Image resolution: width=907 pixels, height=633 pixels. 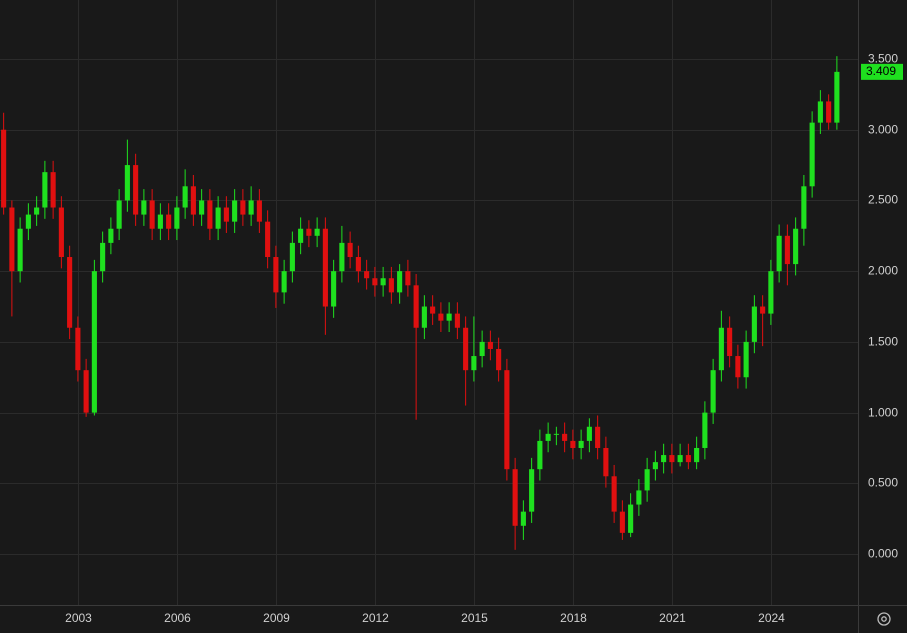 I want to click on x-tick-label: 2018, so click(x=573, y=618).